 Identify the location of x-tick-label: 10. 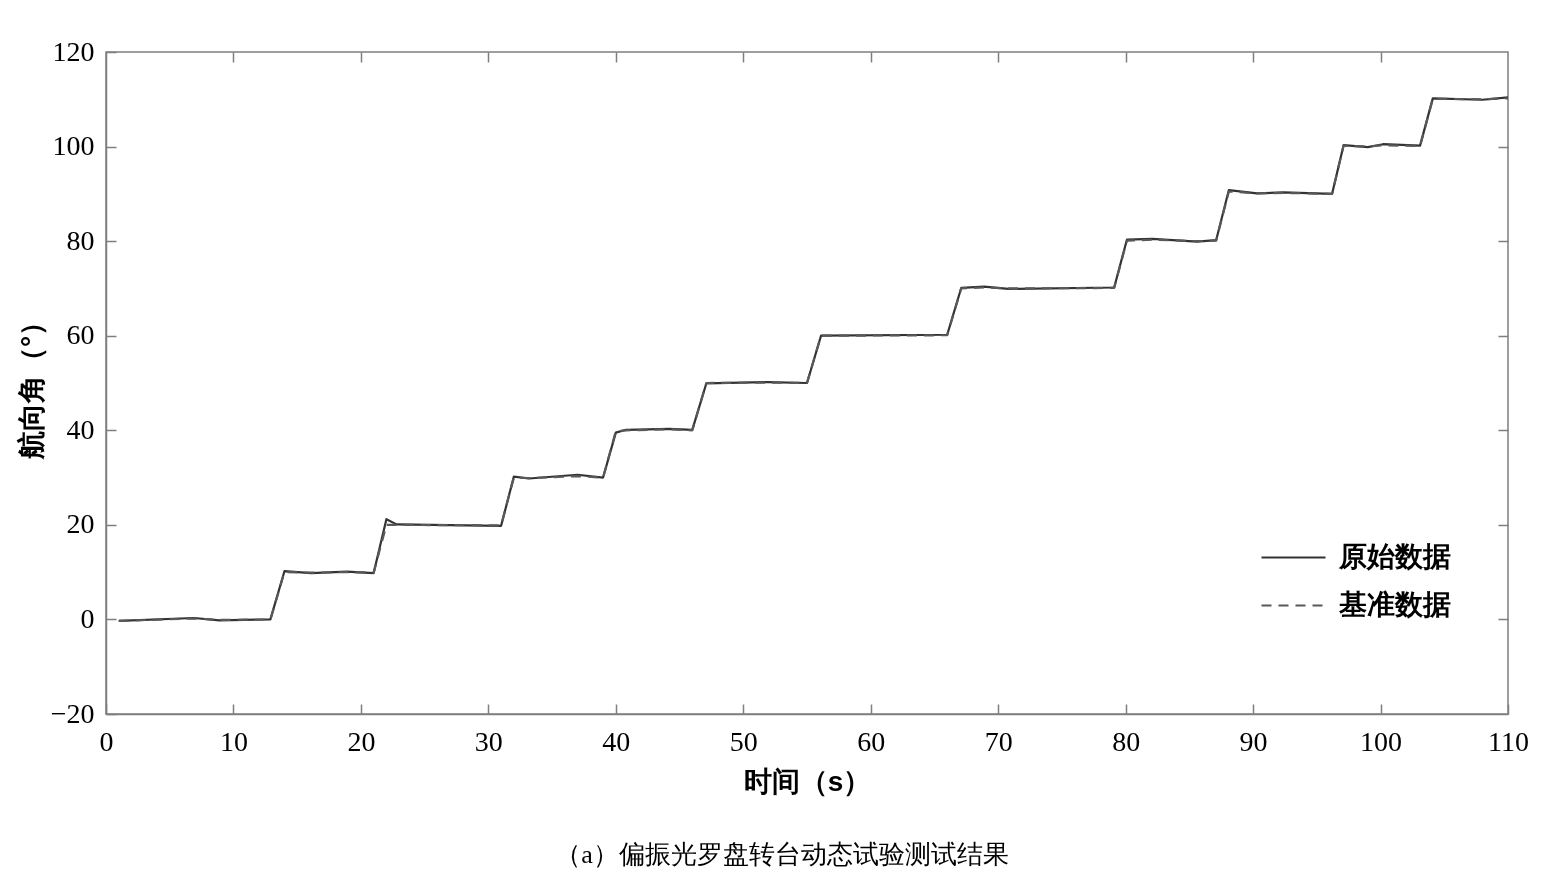
(233, 741).